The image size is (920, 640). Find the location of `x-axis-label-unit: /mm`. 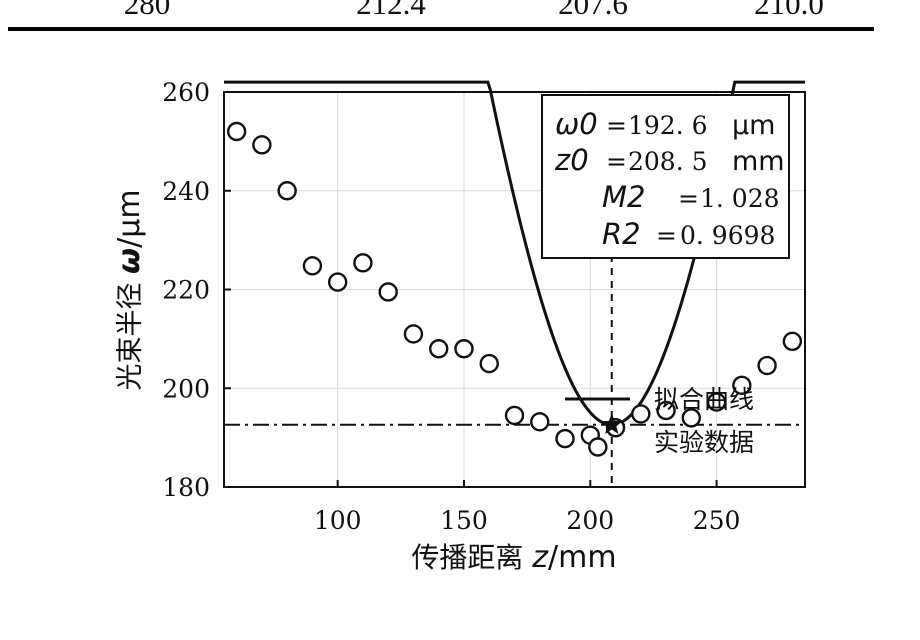

x-axis-label-unit: /mm is located at coordinates (582, 557).